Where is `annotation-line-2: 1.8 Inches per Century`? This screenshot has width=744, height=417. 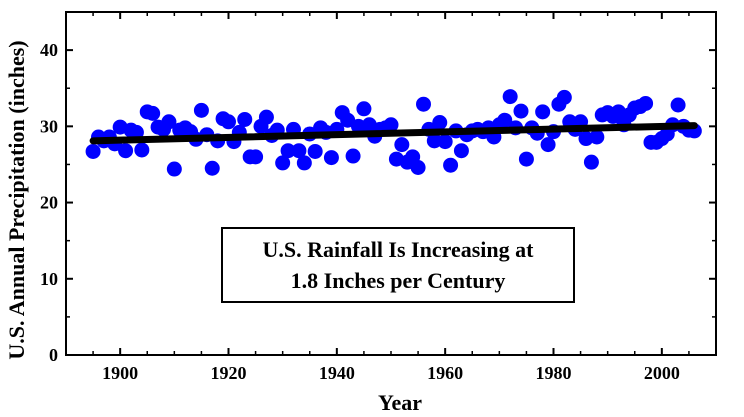
annotation-line-2: 1.8 Inches per Century is located at coordinates (398, 280).